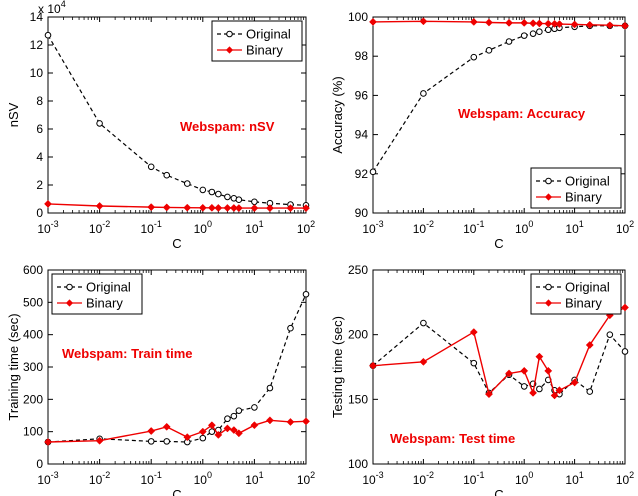 This screenshot has width=638, height=496. Describe the element at coordinates (337, 114) in the screenshot. I see `y-axis-label: Accuracy (%)` at that location.